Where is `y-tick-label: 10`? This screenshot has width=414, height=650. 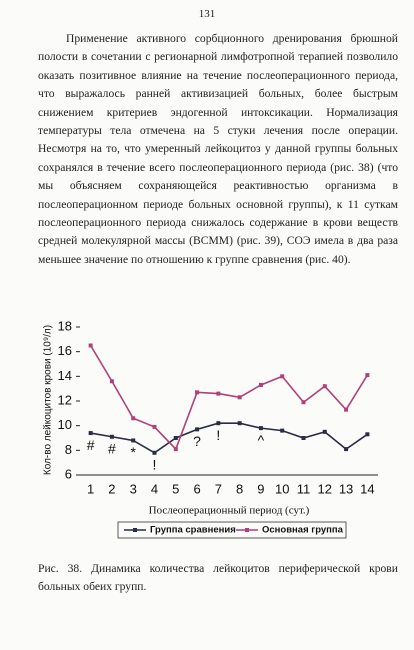
y-tick-label: 10 is located at coordinates (65, 424).